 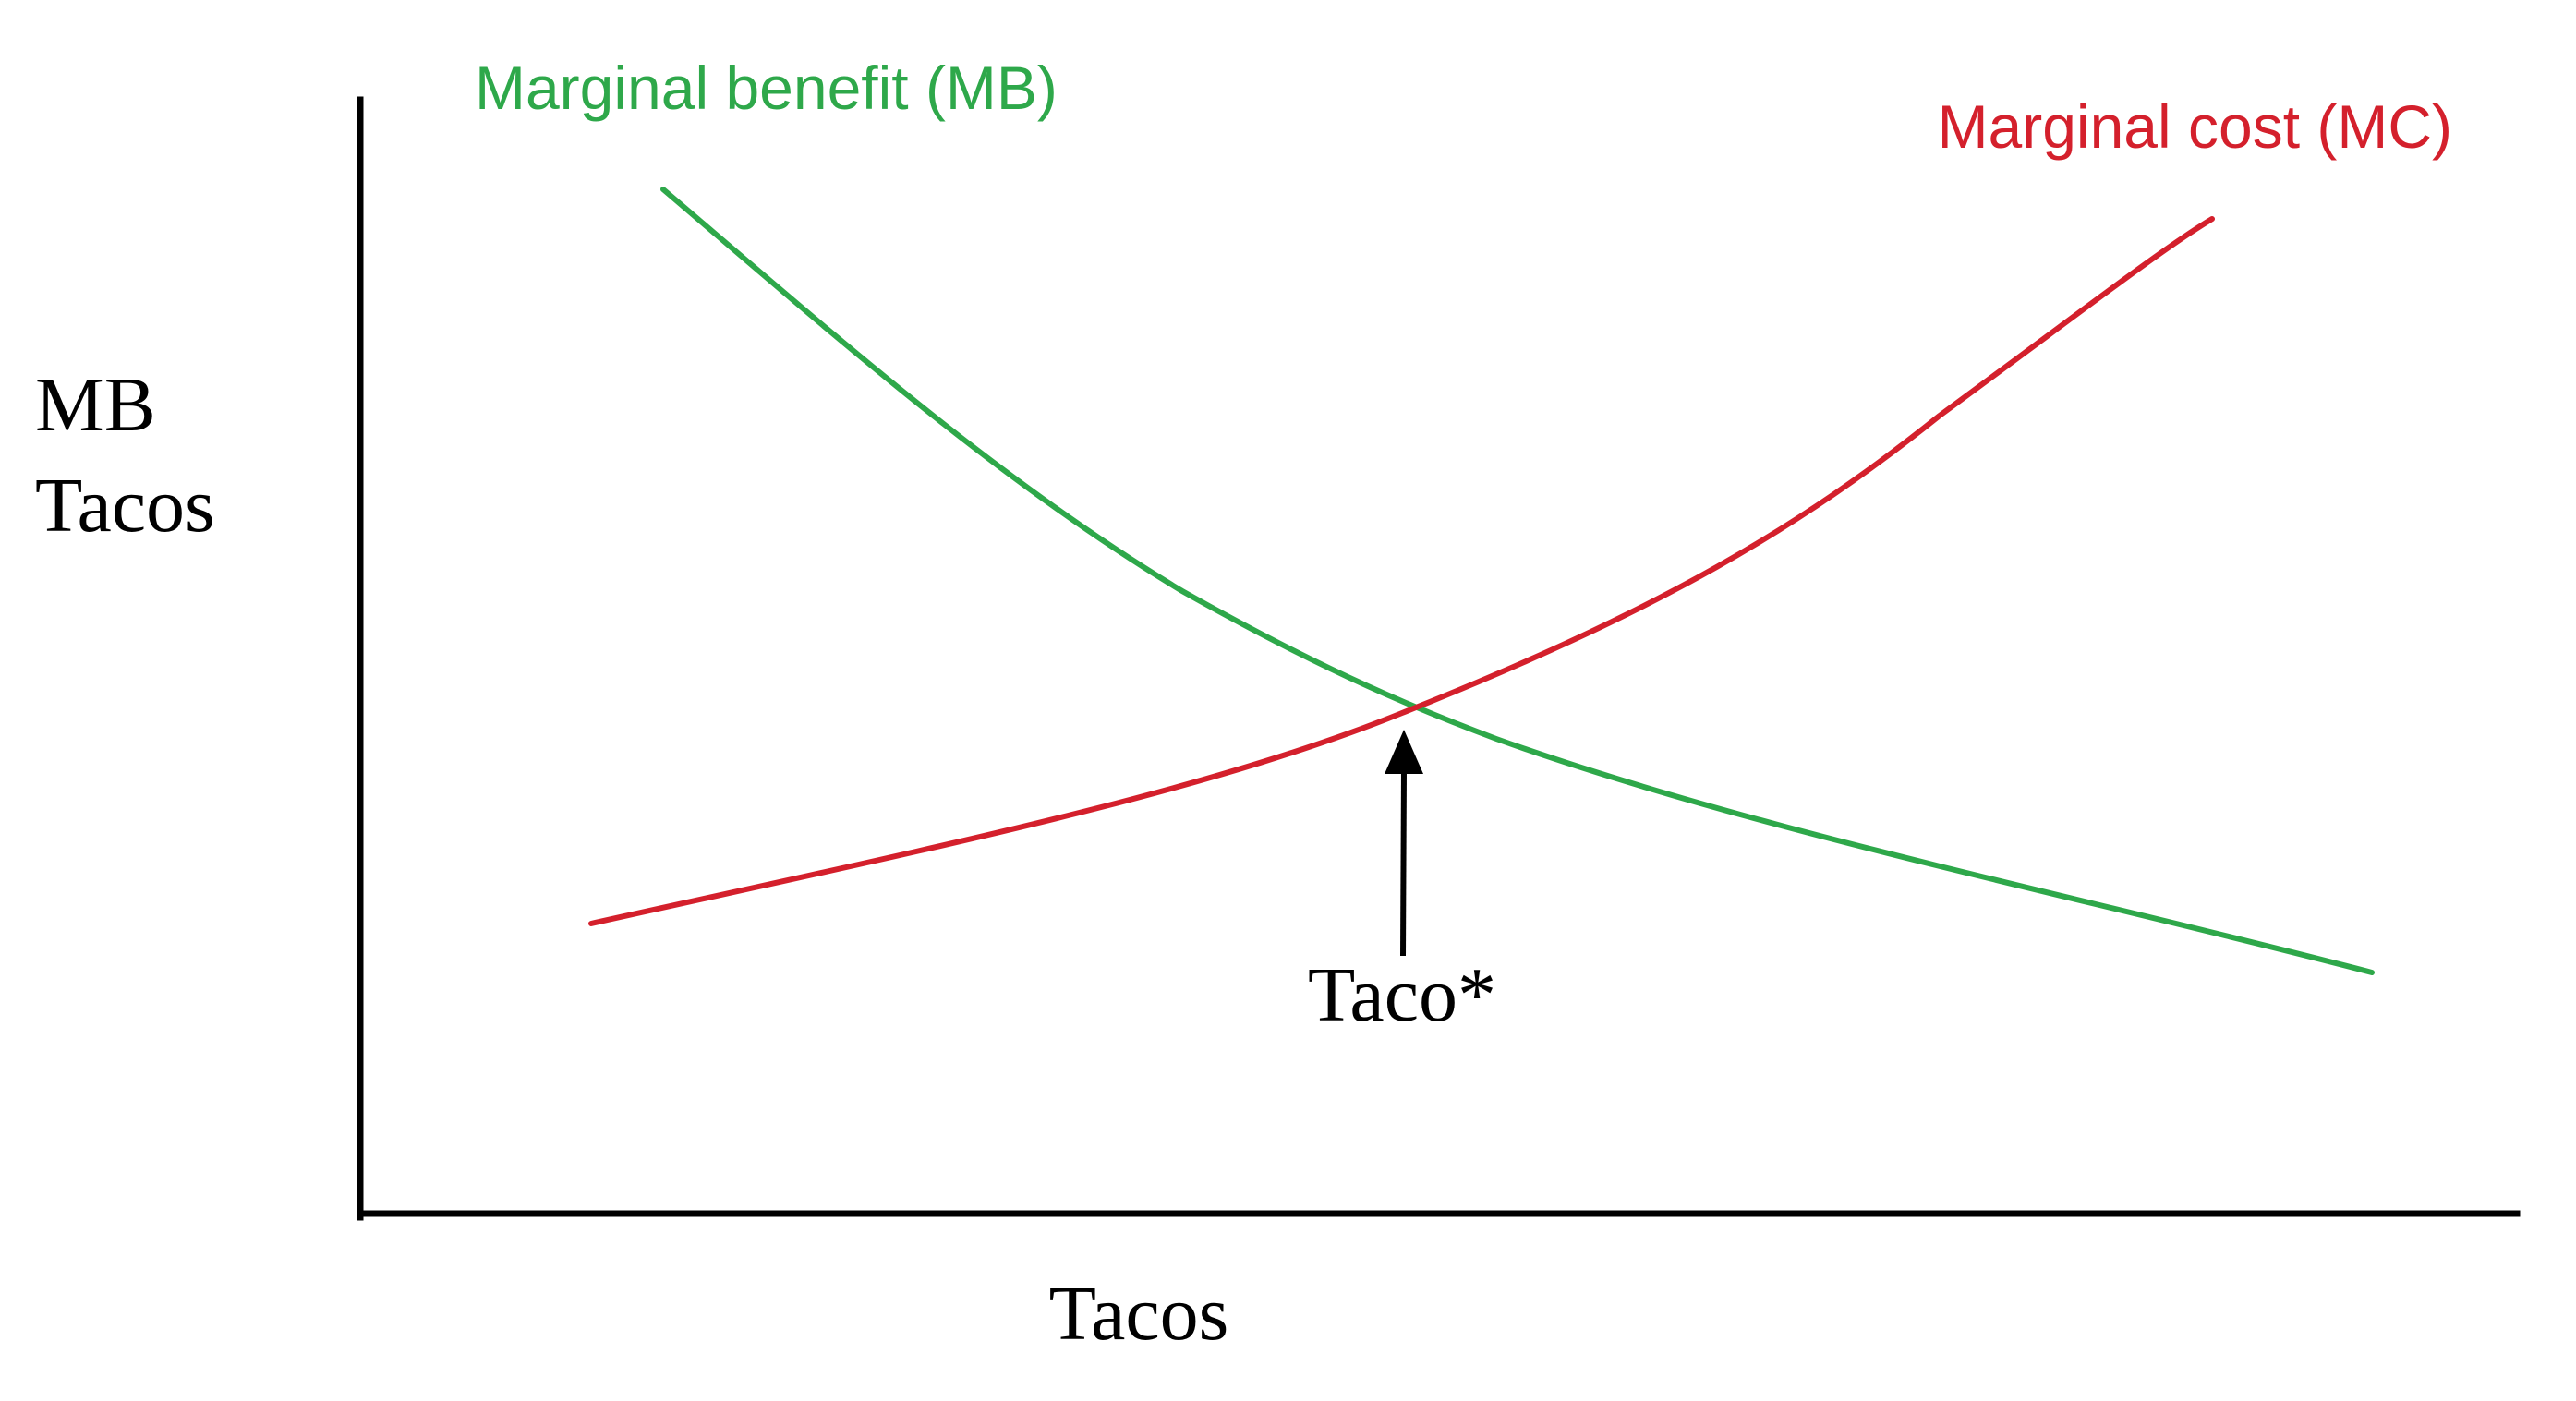 I want to click on optimum-label: Taco*, so click(x=1402, y=995).